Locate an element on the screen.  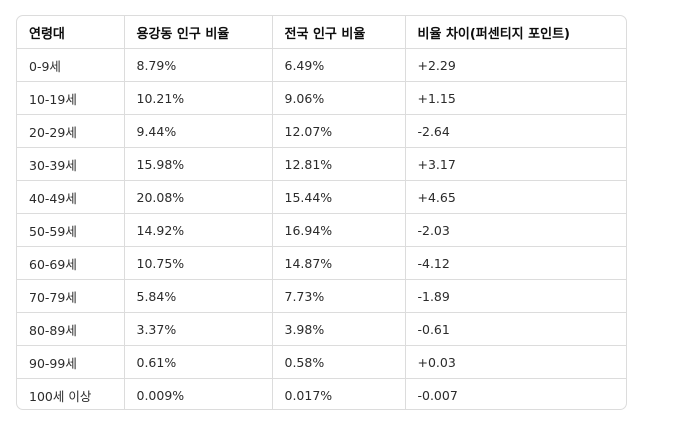
table-row: 90-99세 0.61% 0.58% +0.03 is located at coordinates (321, 362).